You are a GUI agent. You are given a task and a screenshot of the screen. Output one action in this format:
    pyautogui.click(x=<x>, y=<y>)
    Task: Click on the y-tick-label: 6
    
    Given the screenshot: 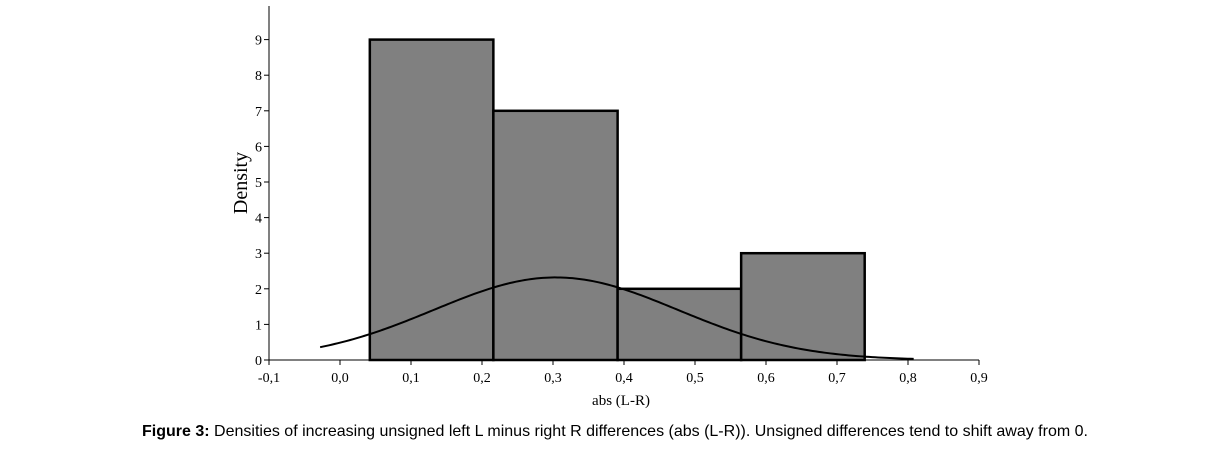 What is the action you would take?
    pyautogui.click(x=258, y=147)
    